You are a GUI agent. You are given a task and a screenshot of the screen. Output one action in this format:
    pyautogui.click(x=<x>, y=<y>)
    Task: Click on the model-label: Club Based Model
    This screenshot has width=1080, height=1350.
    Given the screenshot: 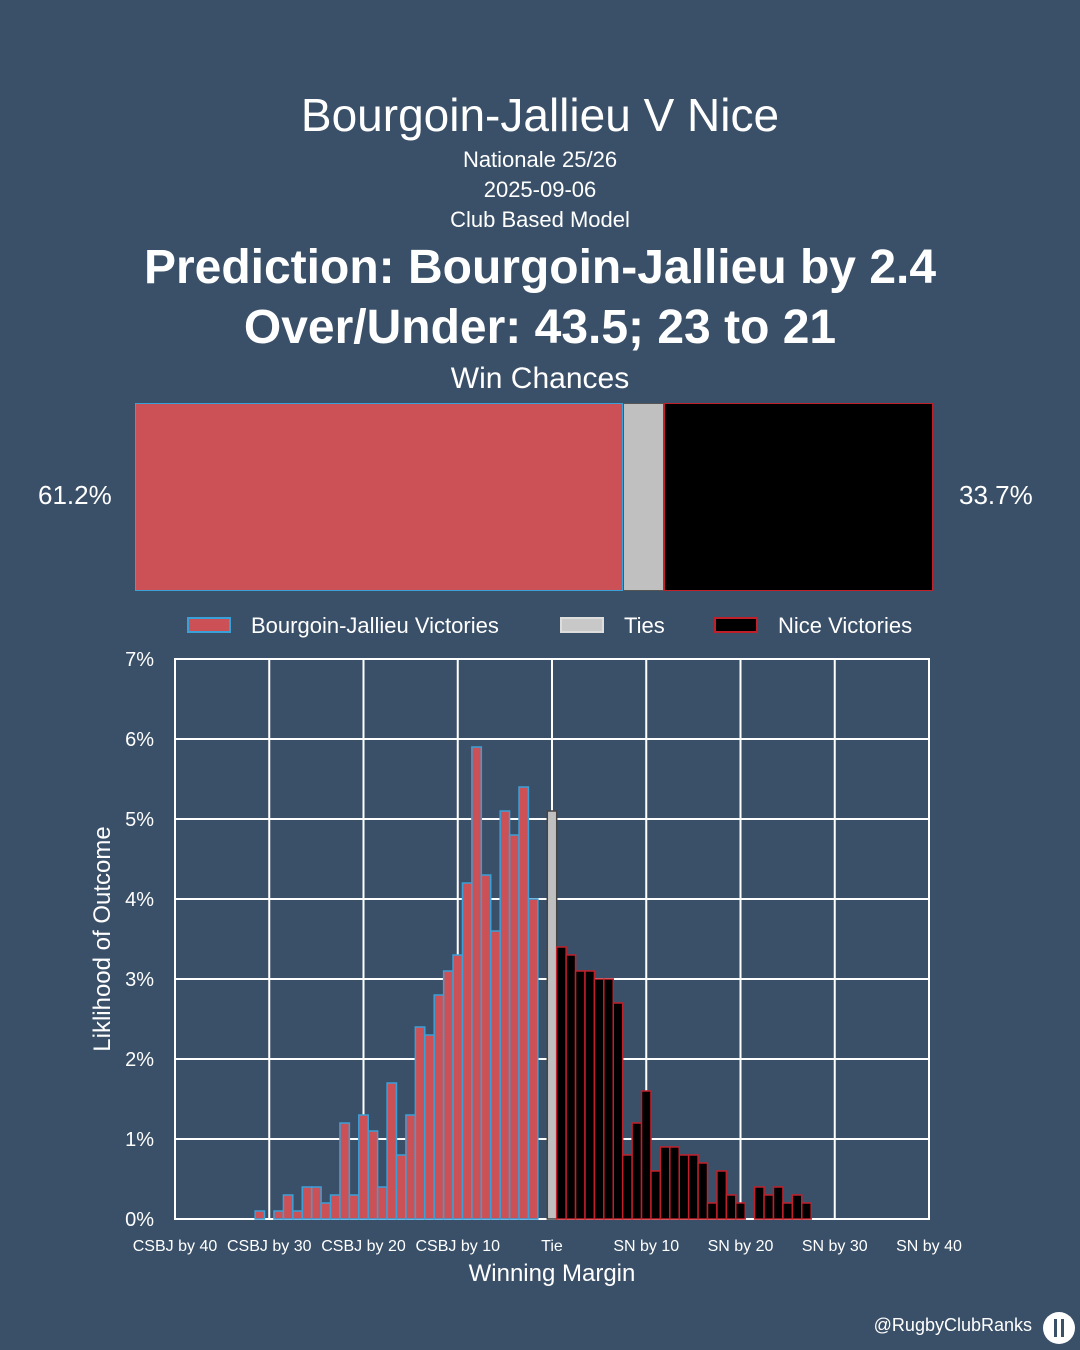 What is the action you would take?
    pyautogui.click(x=540, y=219)
    